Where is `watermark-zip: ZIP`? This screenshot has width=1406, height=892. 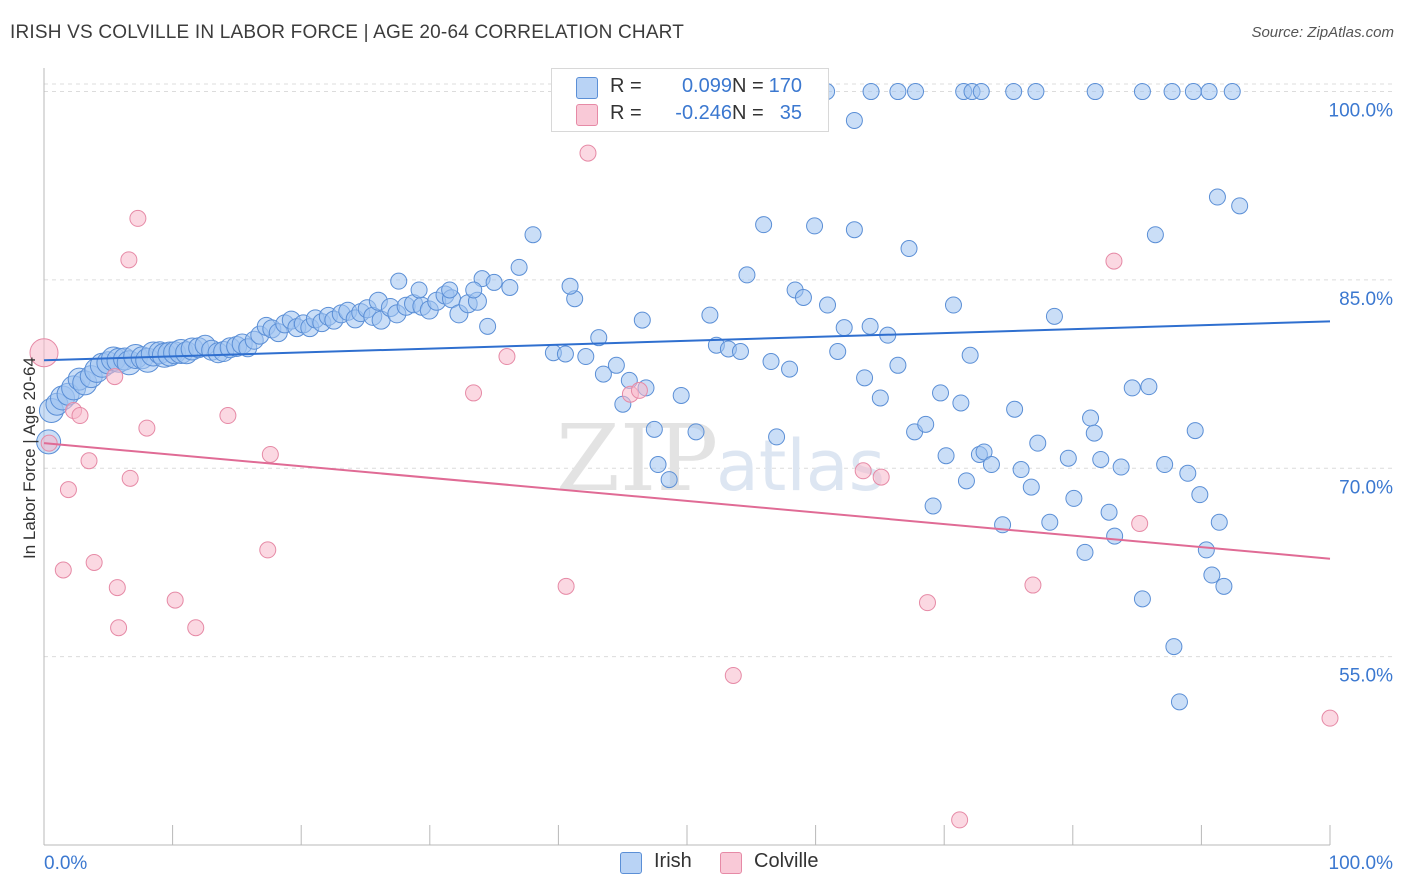
watermark-zip: ZIP is located at coordinates (637, 458).